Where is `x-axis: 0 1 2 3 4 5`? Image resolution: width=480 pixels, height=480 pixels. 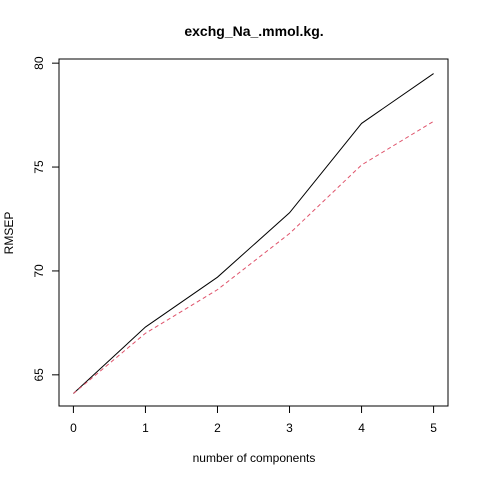
x-axis: 0 1 2 3 4 5 is located at coordinates (253, 420).